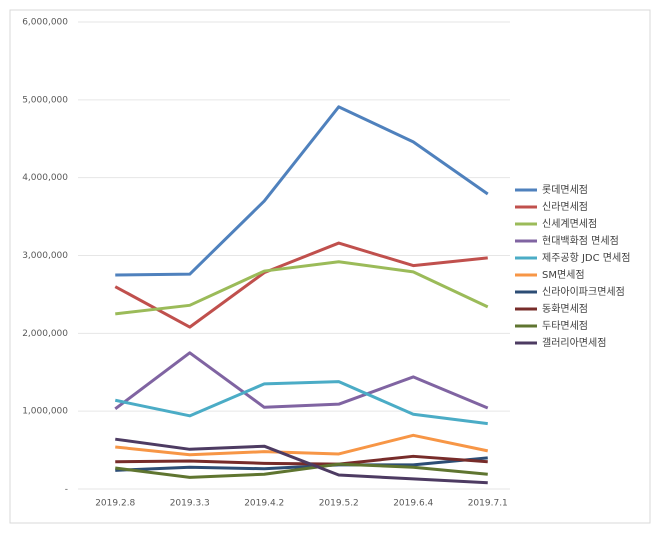 The width and height of the screenshot is (660, 533). What do you see at coordinates (45, 412) in the screenshot?
I see `y-tick-label: 1,000,000` at bounding box center [45, 412].